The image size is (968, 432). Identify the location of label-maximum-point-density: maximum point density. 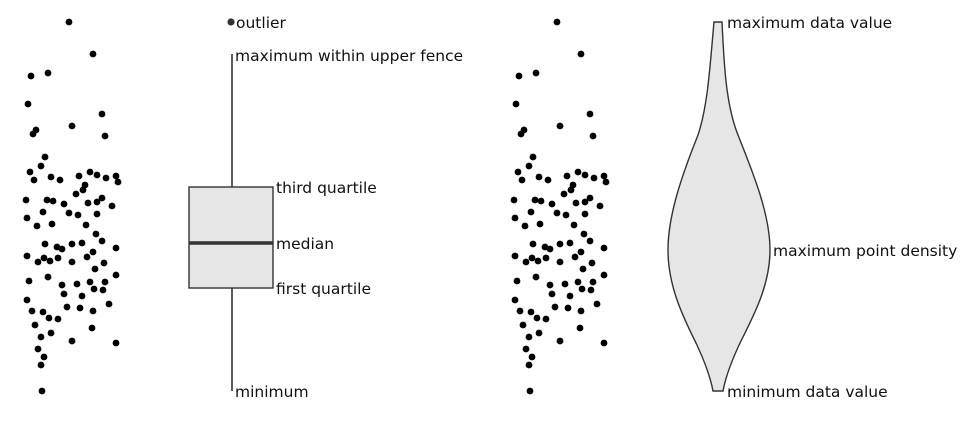
(865, 251).